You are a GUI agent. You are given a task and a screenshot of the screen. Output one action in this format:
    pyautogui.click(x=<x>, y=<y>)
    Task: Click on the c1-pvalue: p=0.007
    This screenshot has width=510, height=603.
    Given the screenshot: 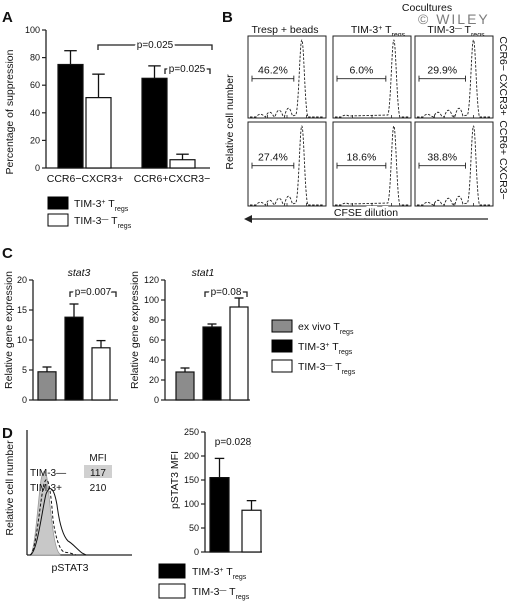 What is the action you would take?
    pyautogui.click(x=93, y=292)
    